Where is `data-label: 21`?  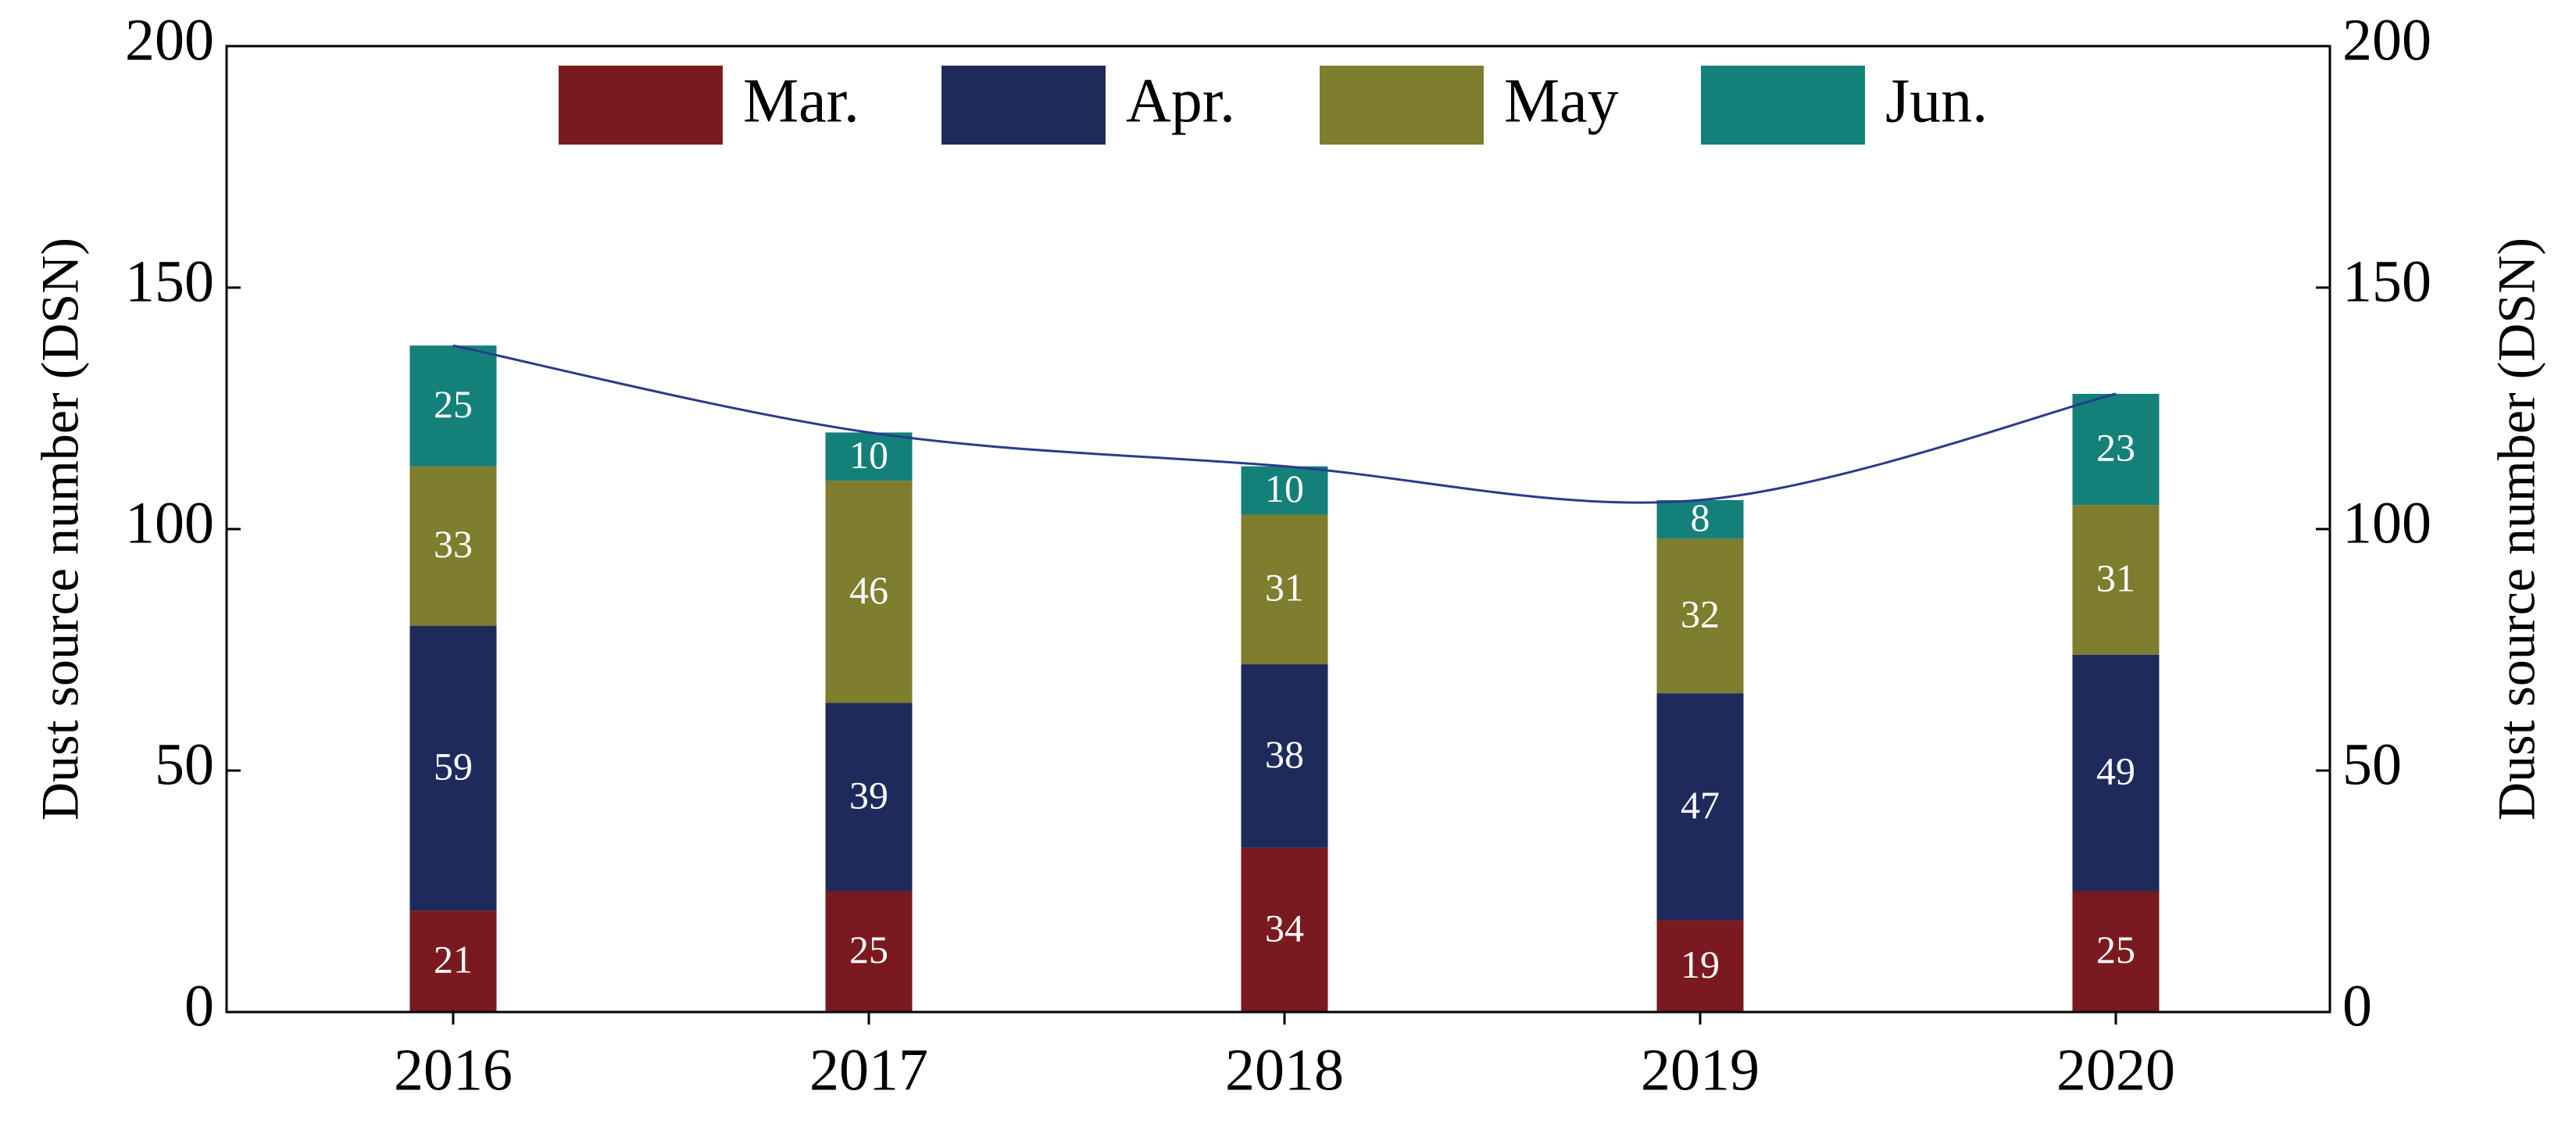
data-label: 21 is located at coordinates (453, 960).